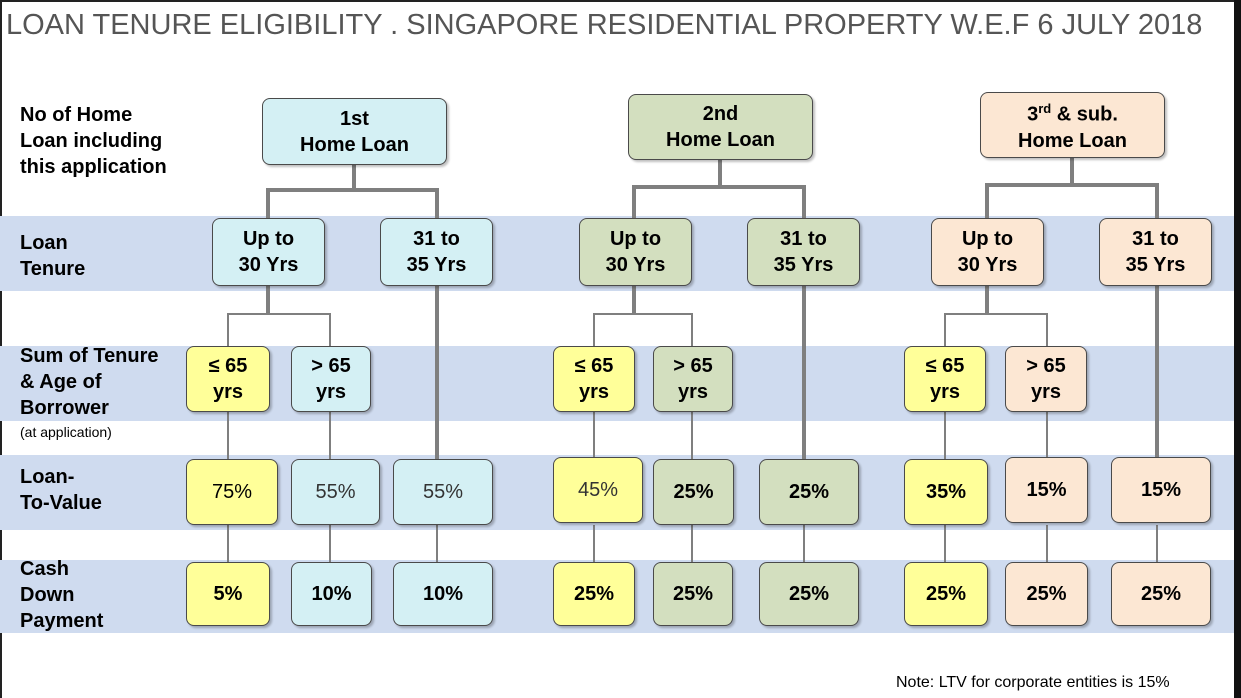  Describe the element at coordinates (44, 243) in the screenshot. I see `row-label-tenure-line1: Loan` at that location.